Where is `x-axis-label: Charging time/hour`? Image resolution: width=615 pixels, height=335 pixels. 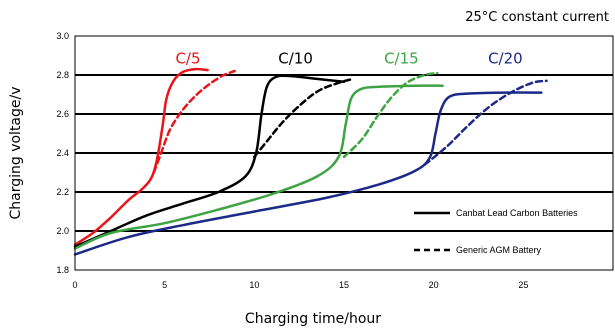
x-axis-label: Charging time/hour is located at coordinates (313, 319).